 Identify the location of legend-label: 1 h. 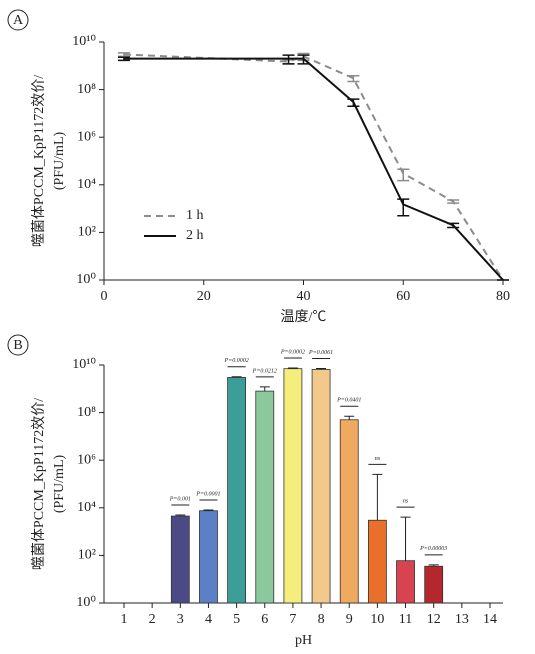
(195, 215).